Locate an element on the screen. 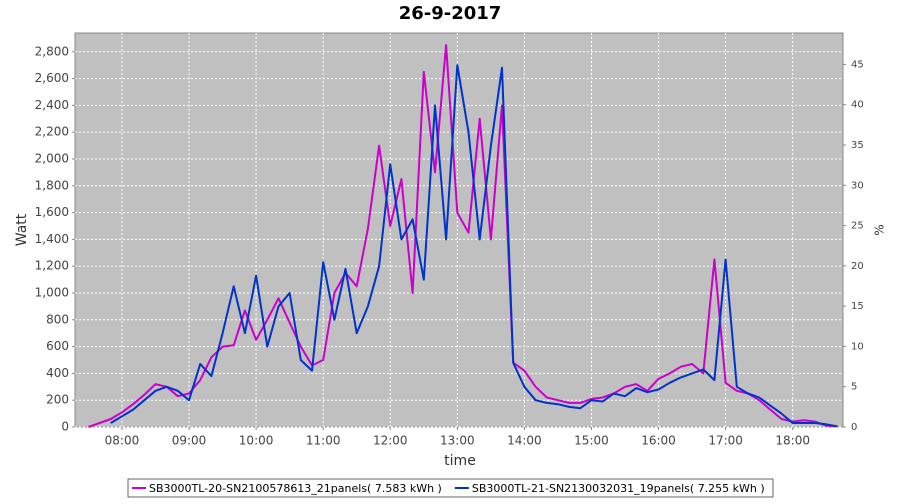 This screenshot has width=900, height=504. x-tick-label: 18:00 is located at coordinates (792, 441).